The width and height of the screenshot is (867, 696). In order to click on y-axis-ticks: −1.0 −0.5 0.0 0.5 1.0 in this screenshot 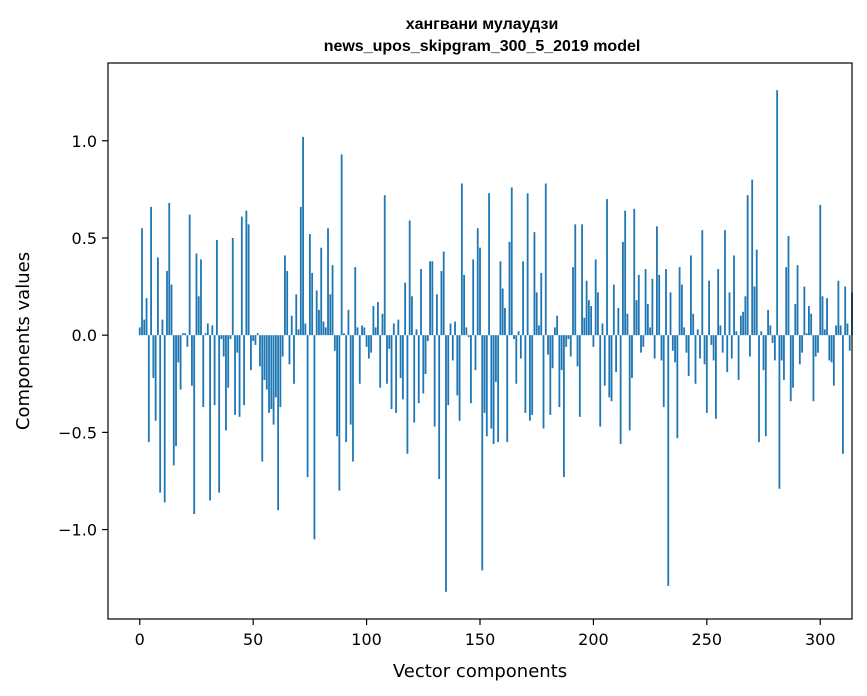, I will do `click(83, 336)`.